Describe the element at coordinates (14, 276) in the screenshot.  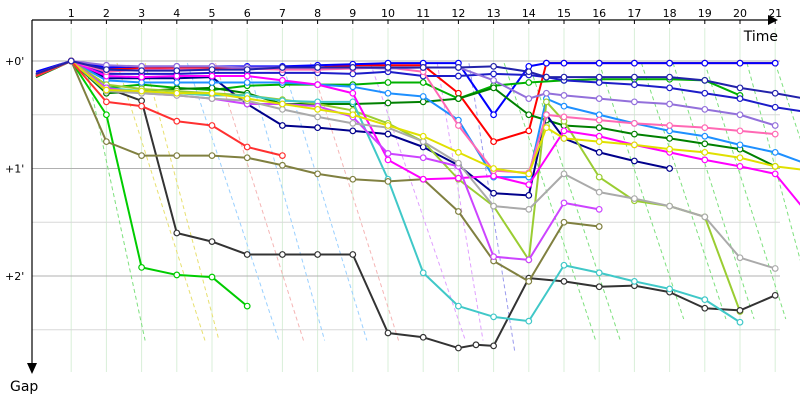
I see `y-tick-label: +2'` at that location.